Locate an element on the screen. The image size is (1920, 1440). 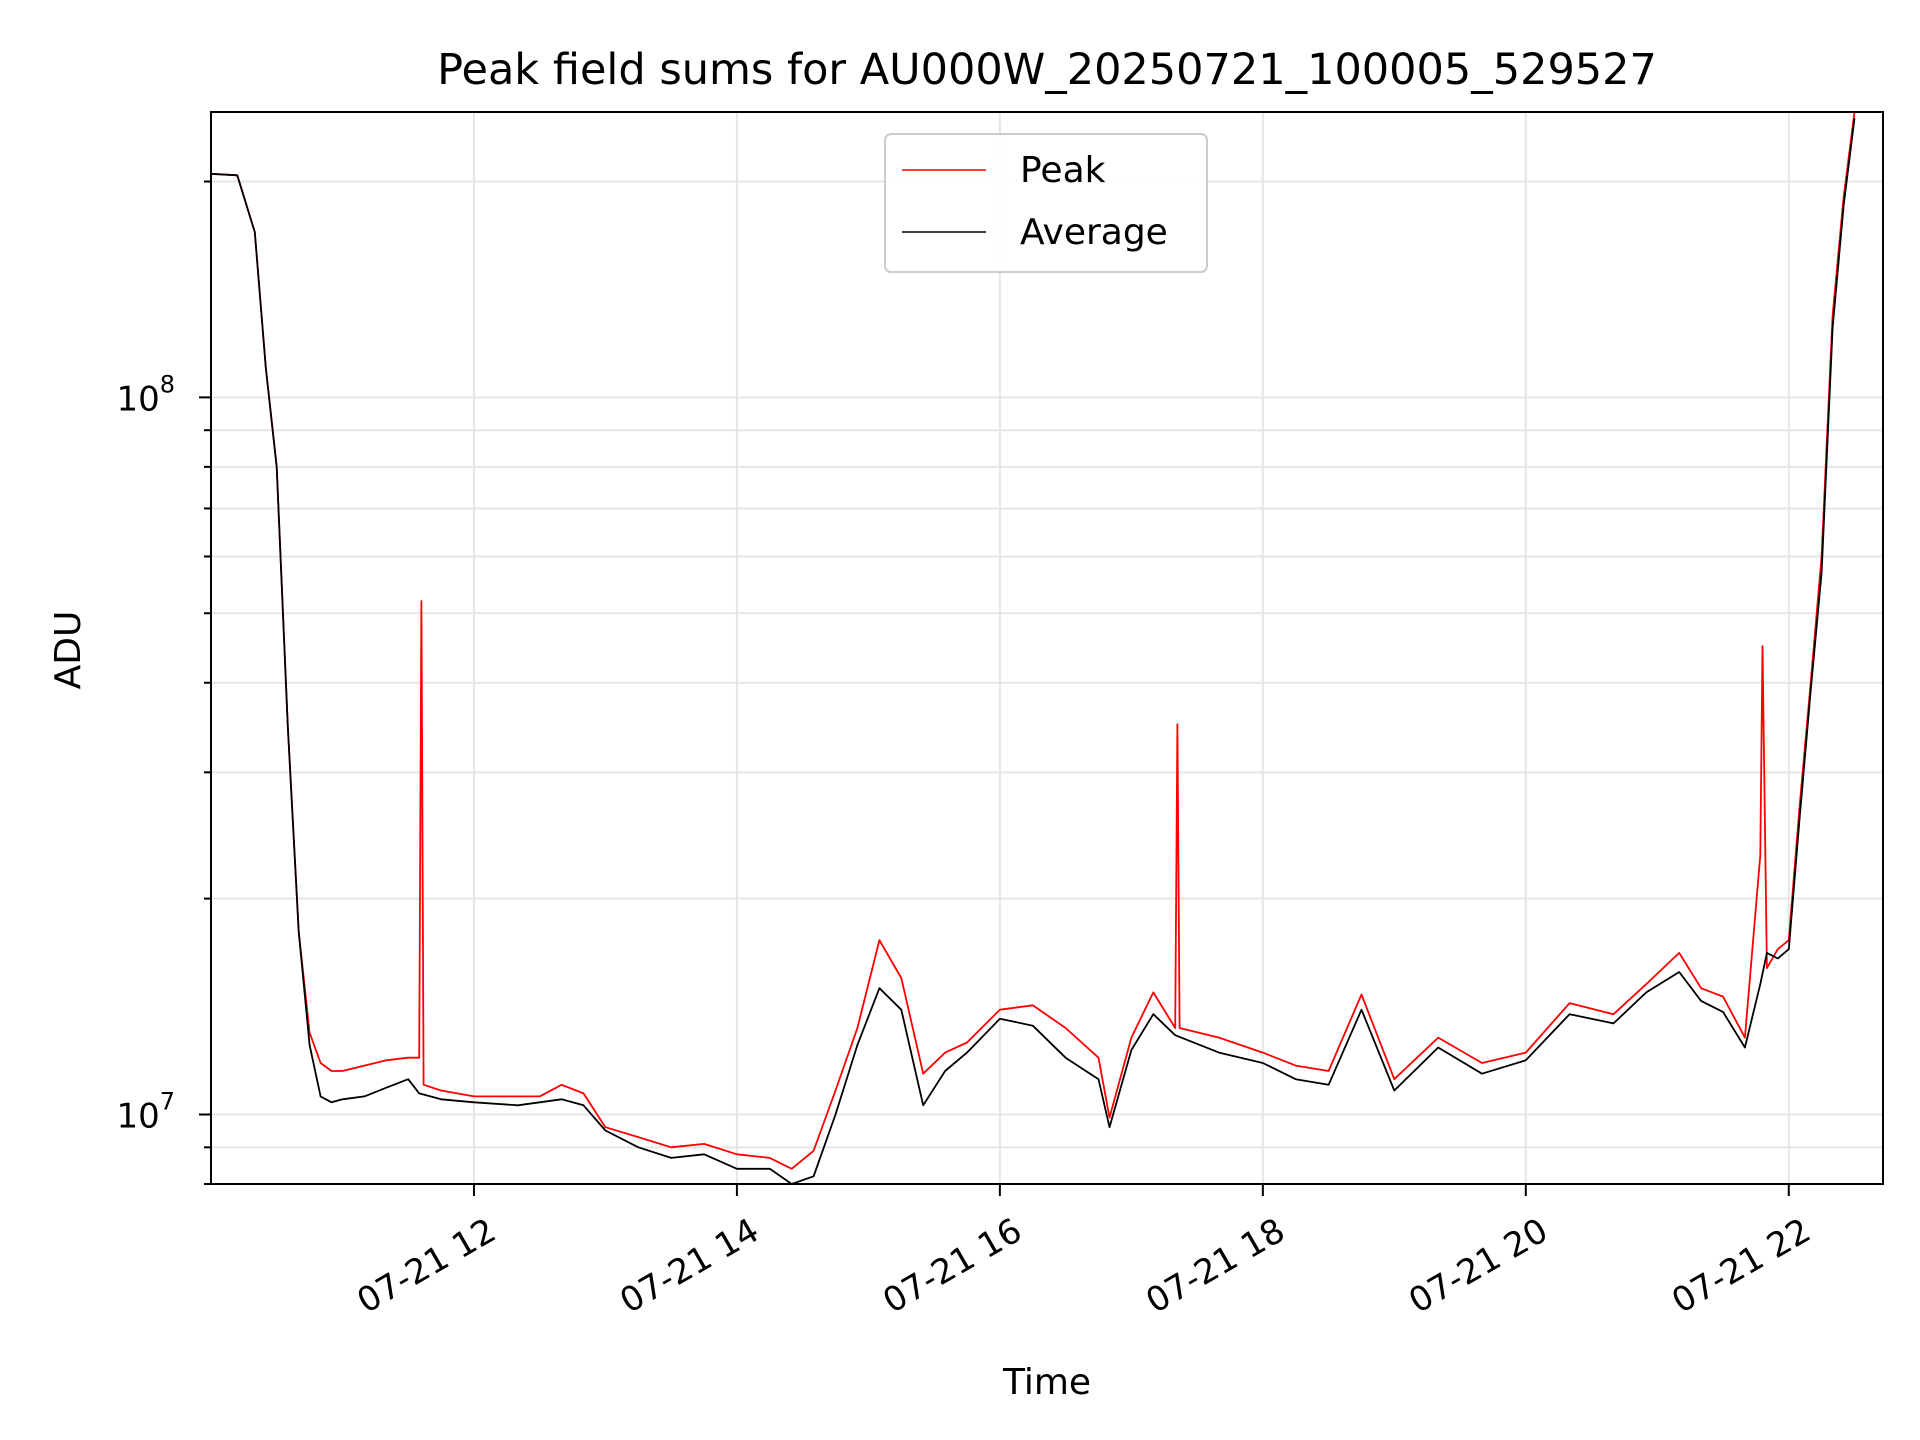
legend-label-peak: Peak is located at coordinates (1063, 170).